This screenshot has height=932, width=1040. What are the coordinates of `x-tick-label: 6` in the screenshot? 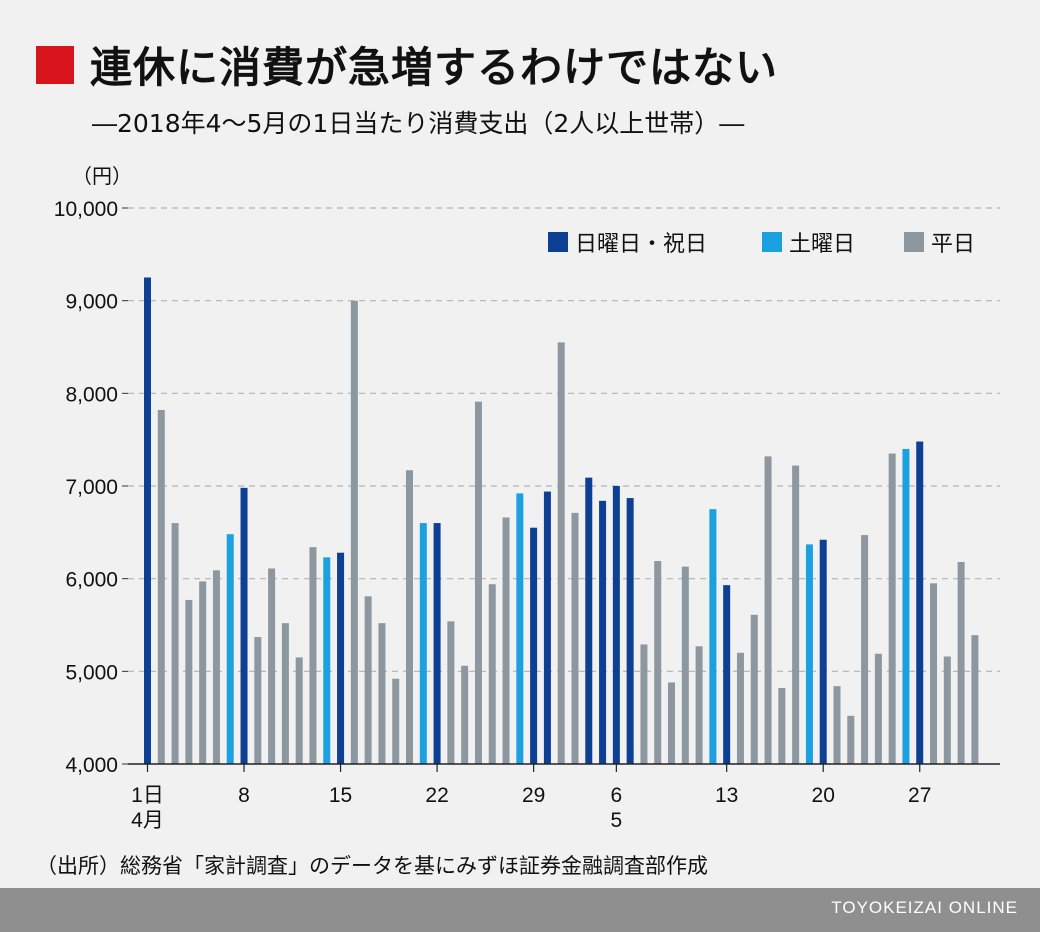 It's located at (617, 795).